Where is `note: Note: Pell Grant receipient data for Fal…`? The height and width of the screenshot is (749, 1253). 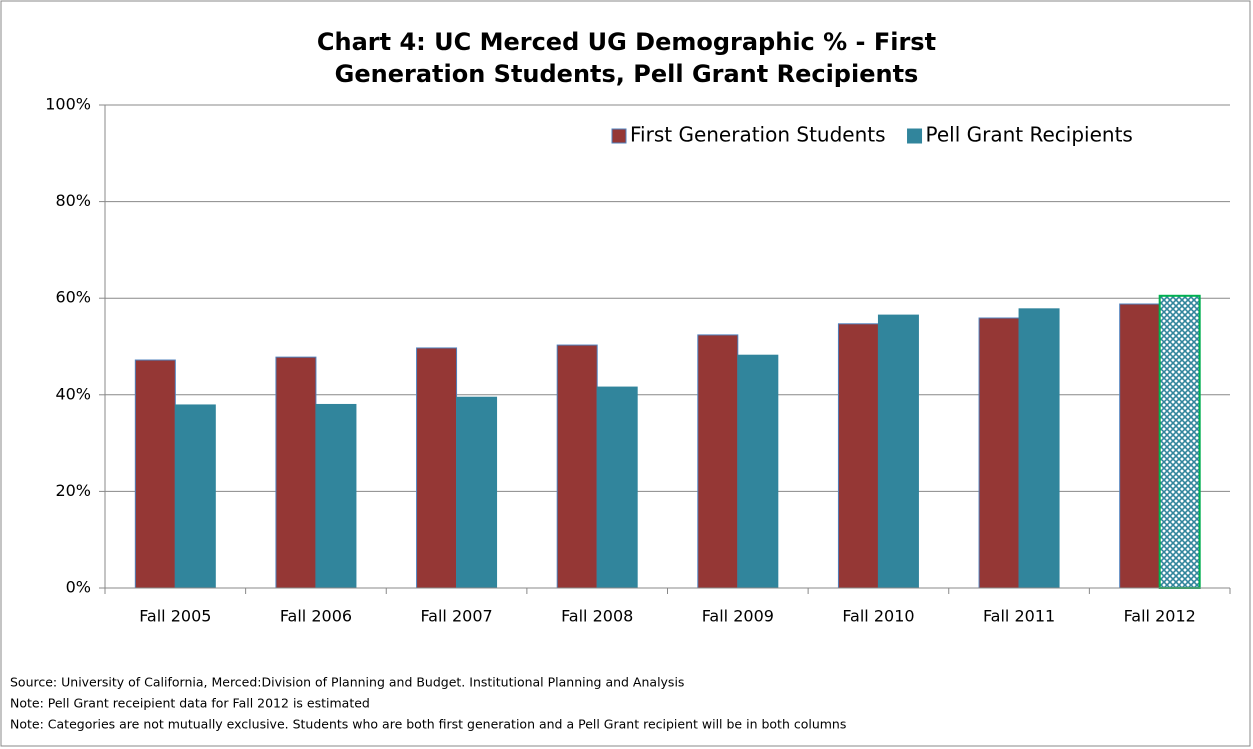
note: Note: Pell Grant receipient data for Fal… is located at coordinates (190, 703).